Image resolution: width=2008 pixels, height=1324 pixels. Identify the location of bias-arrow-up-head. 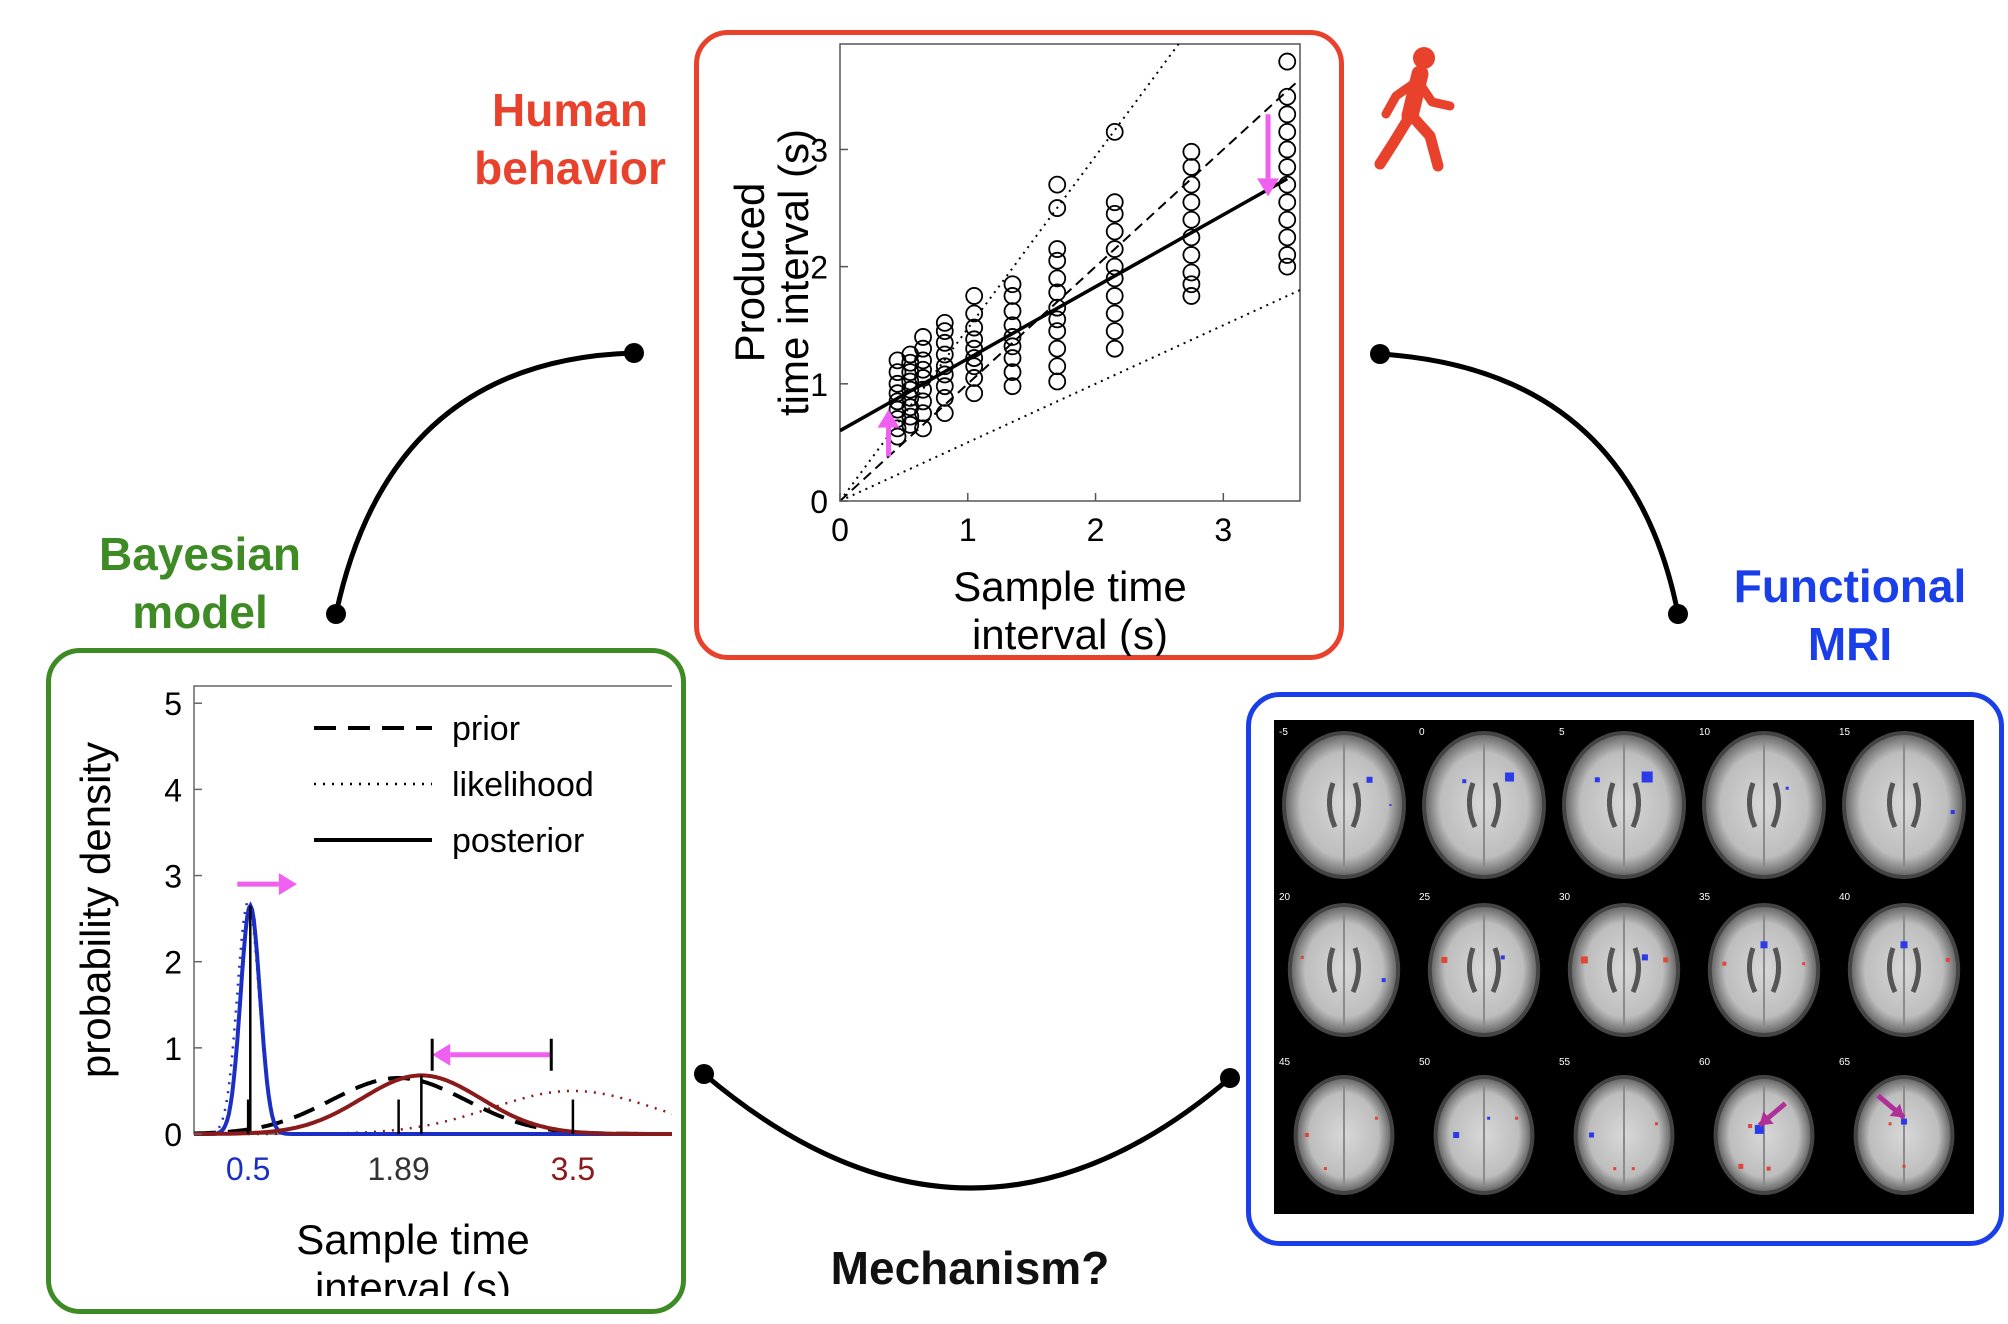
(888, 418).